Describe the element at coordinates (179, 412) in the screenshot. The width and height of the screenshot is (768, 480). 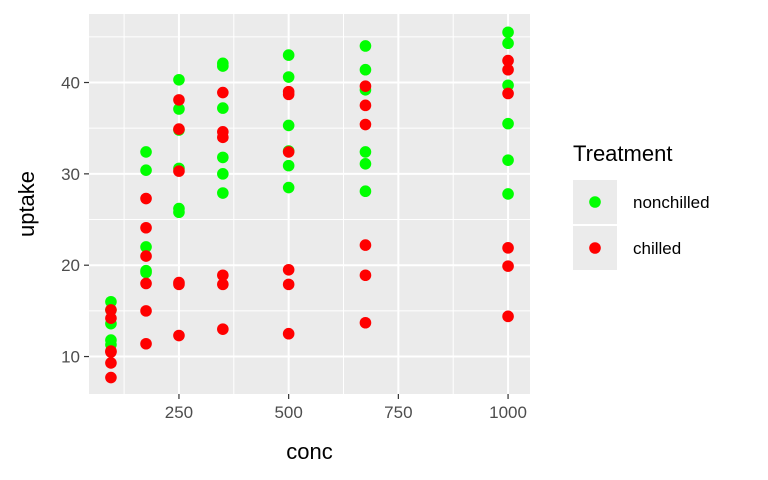
I see `x-tick-label: 250` at that location.